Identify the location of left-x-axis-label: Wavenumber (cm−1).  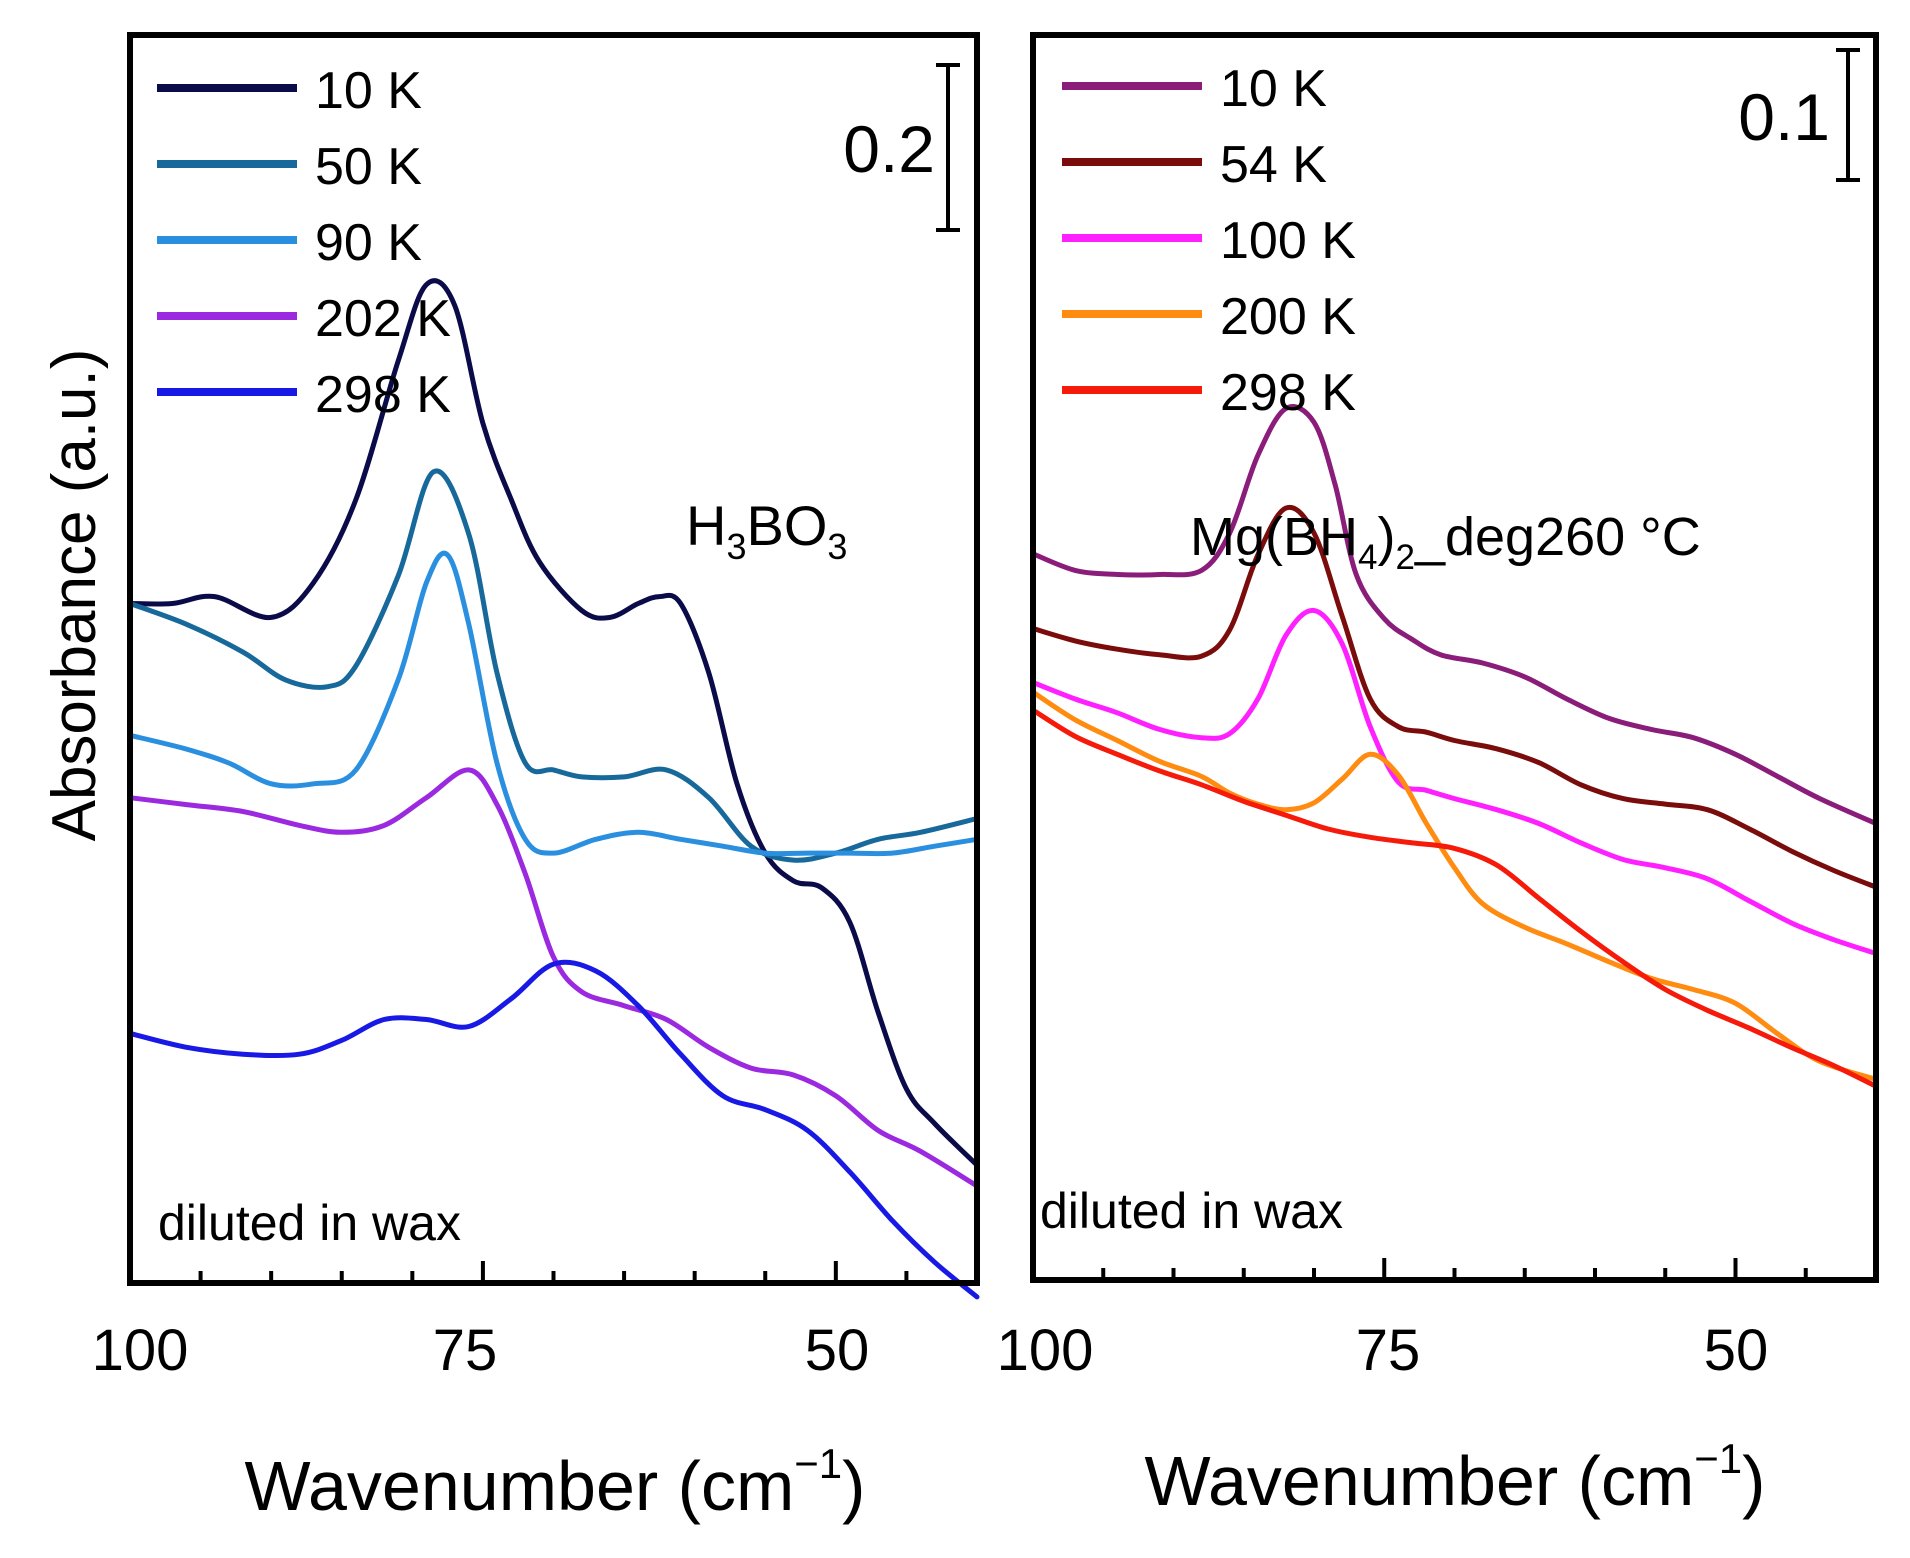
(555, 1482).